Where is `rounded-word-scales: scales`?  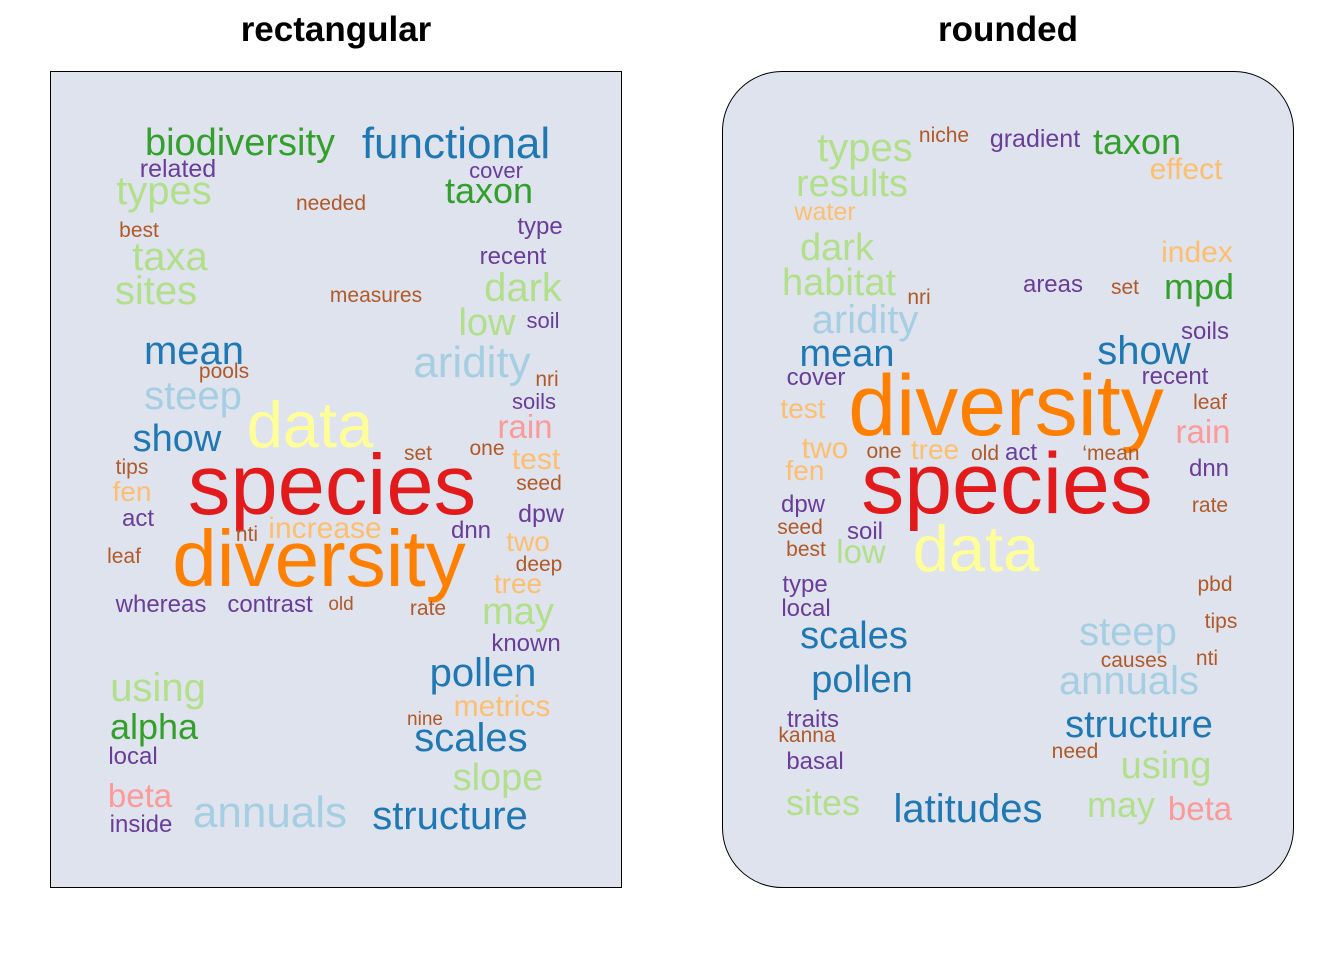
rounded-word-scales: scales is located at coordinates (854, 636).